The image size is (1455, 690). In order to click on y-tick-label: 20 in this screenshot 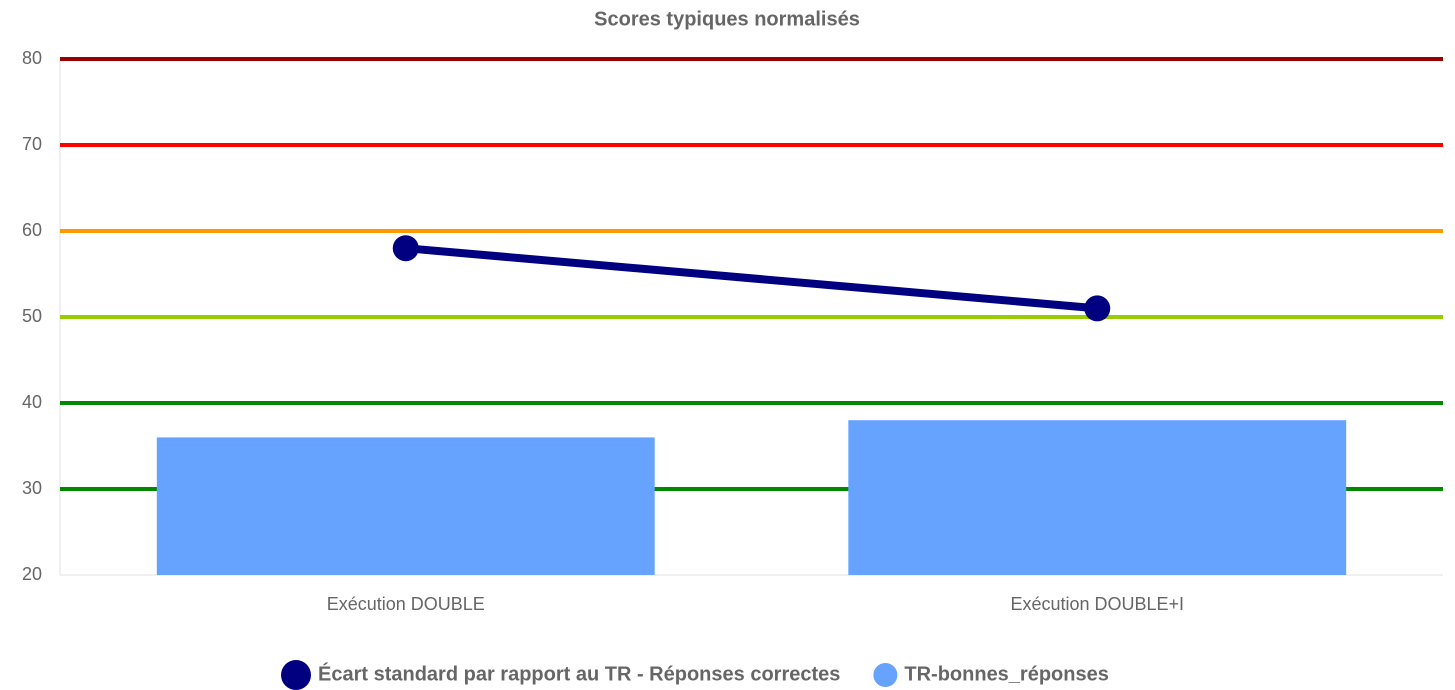, I will do `click(32, 574)`.